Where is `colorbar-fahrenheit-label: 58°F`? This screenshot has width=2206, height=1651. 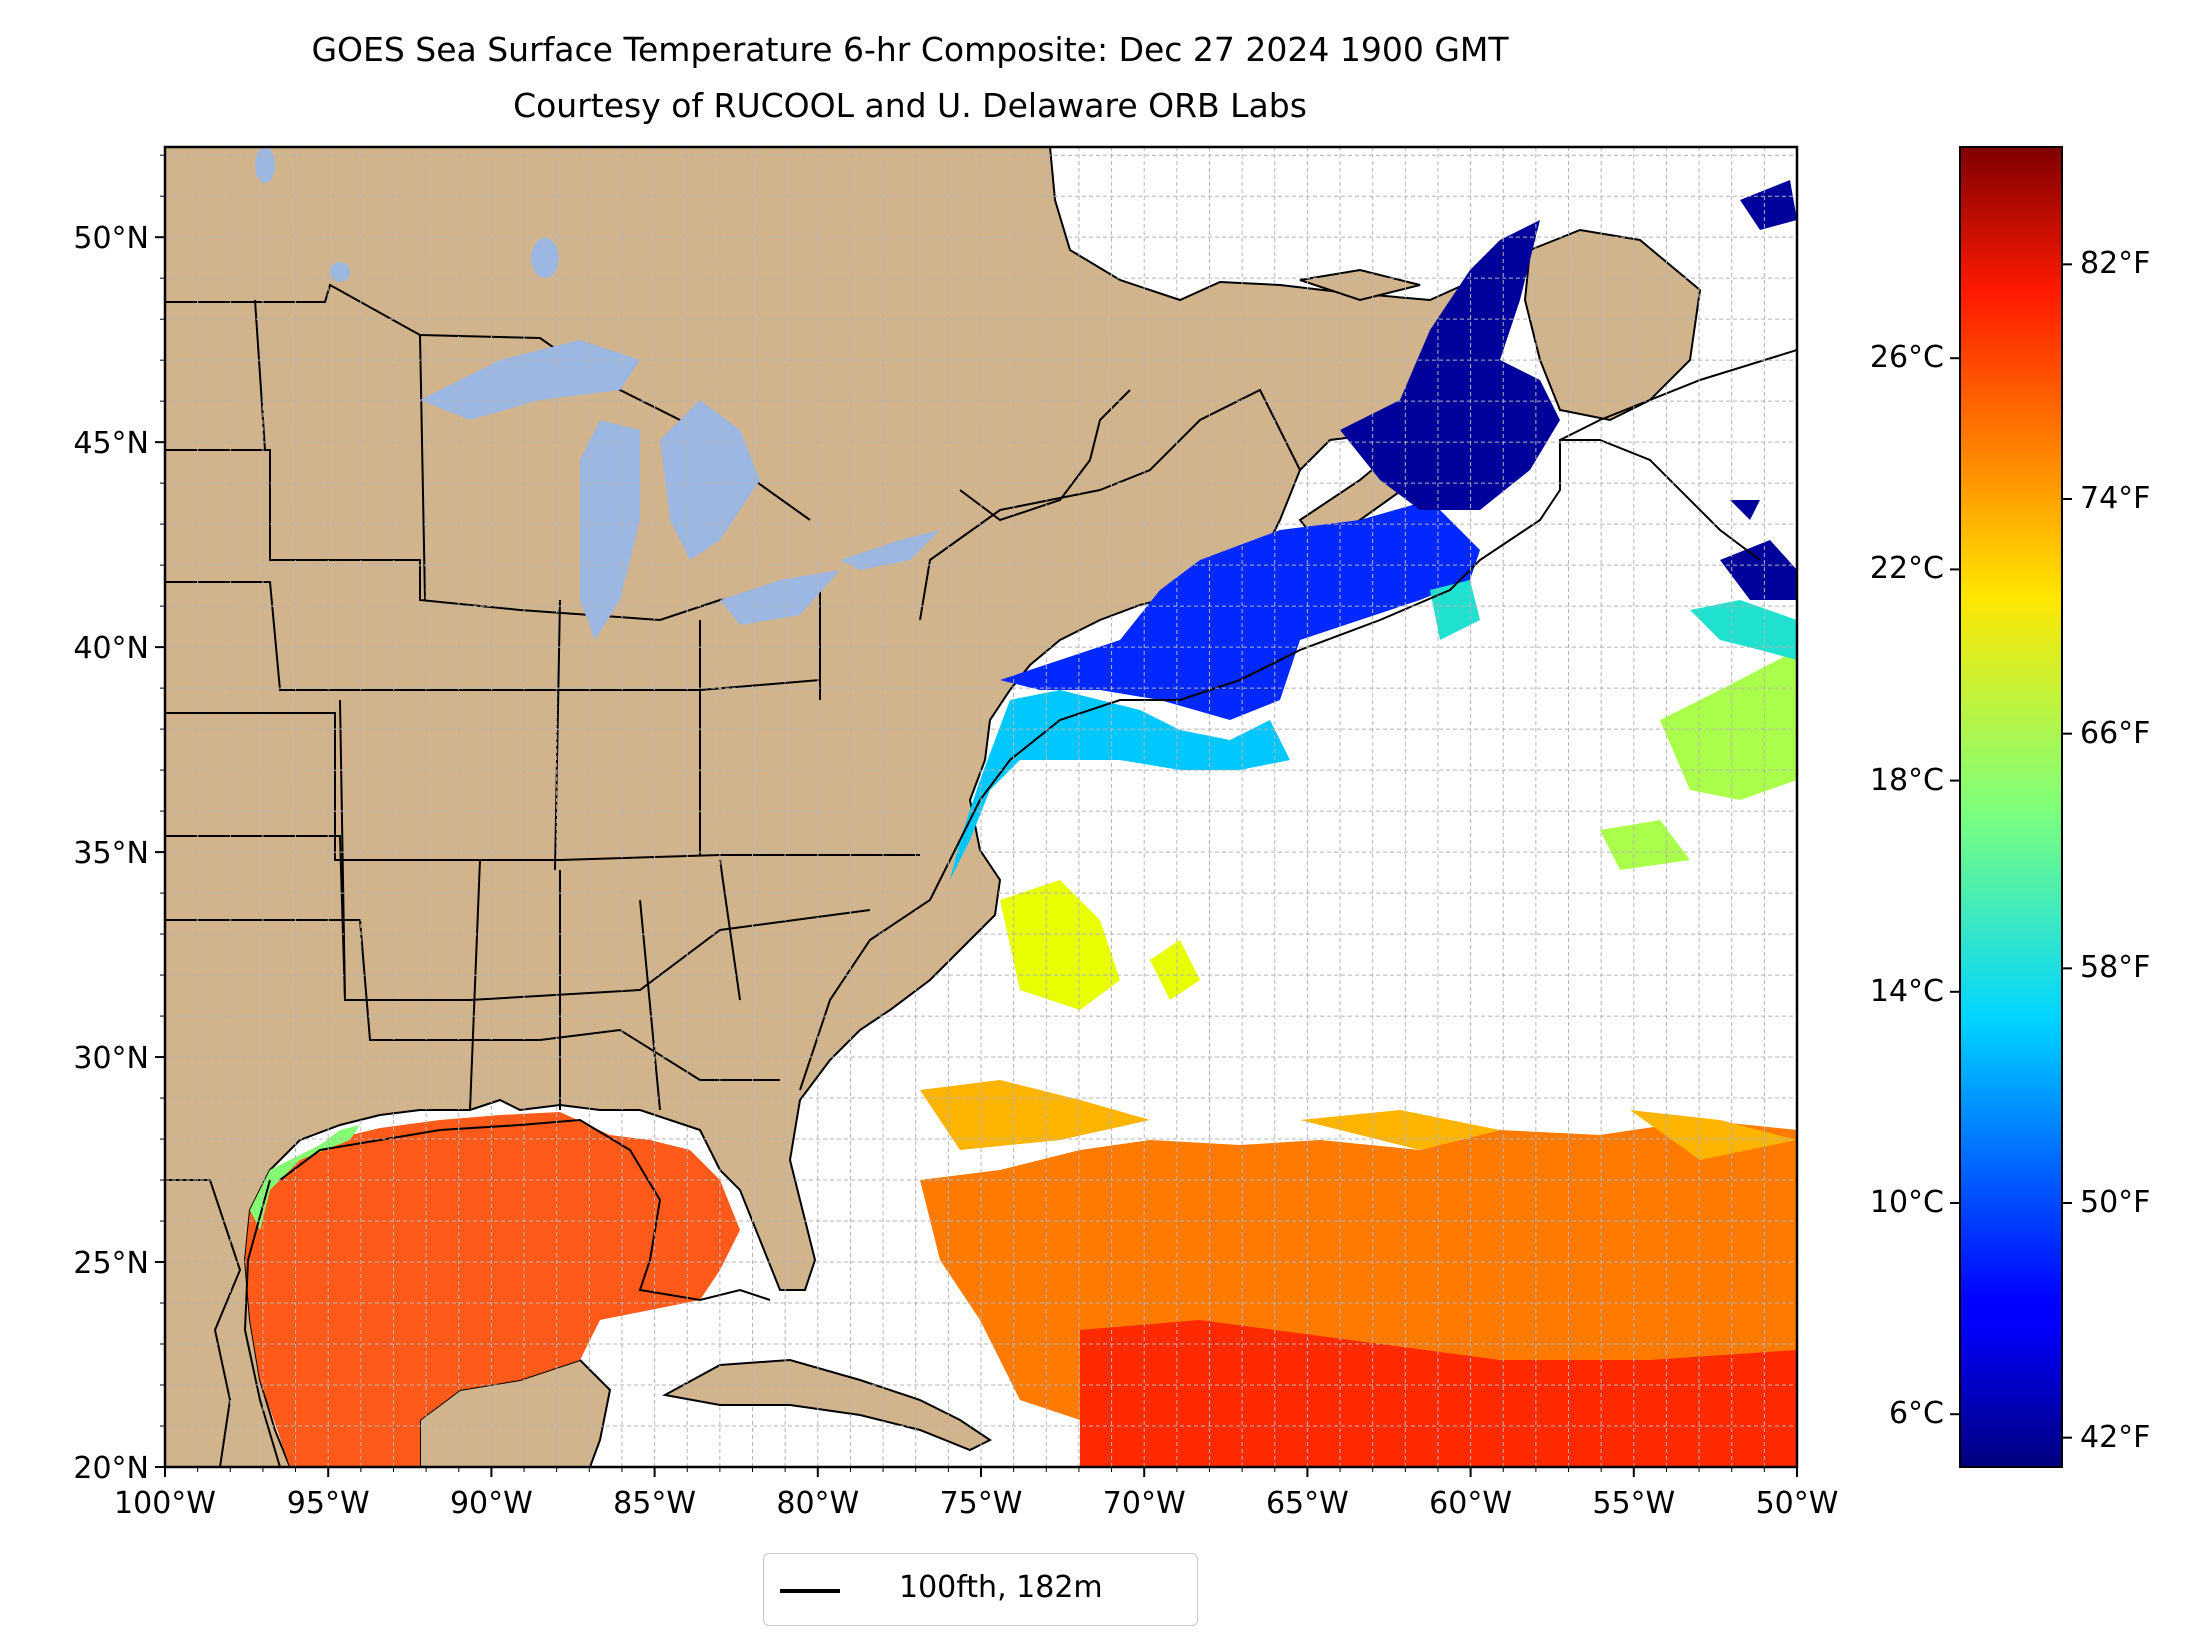 colorbar-fahrenheit-label: 58°F is located at coordinates (2115, 968).